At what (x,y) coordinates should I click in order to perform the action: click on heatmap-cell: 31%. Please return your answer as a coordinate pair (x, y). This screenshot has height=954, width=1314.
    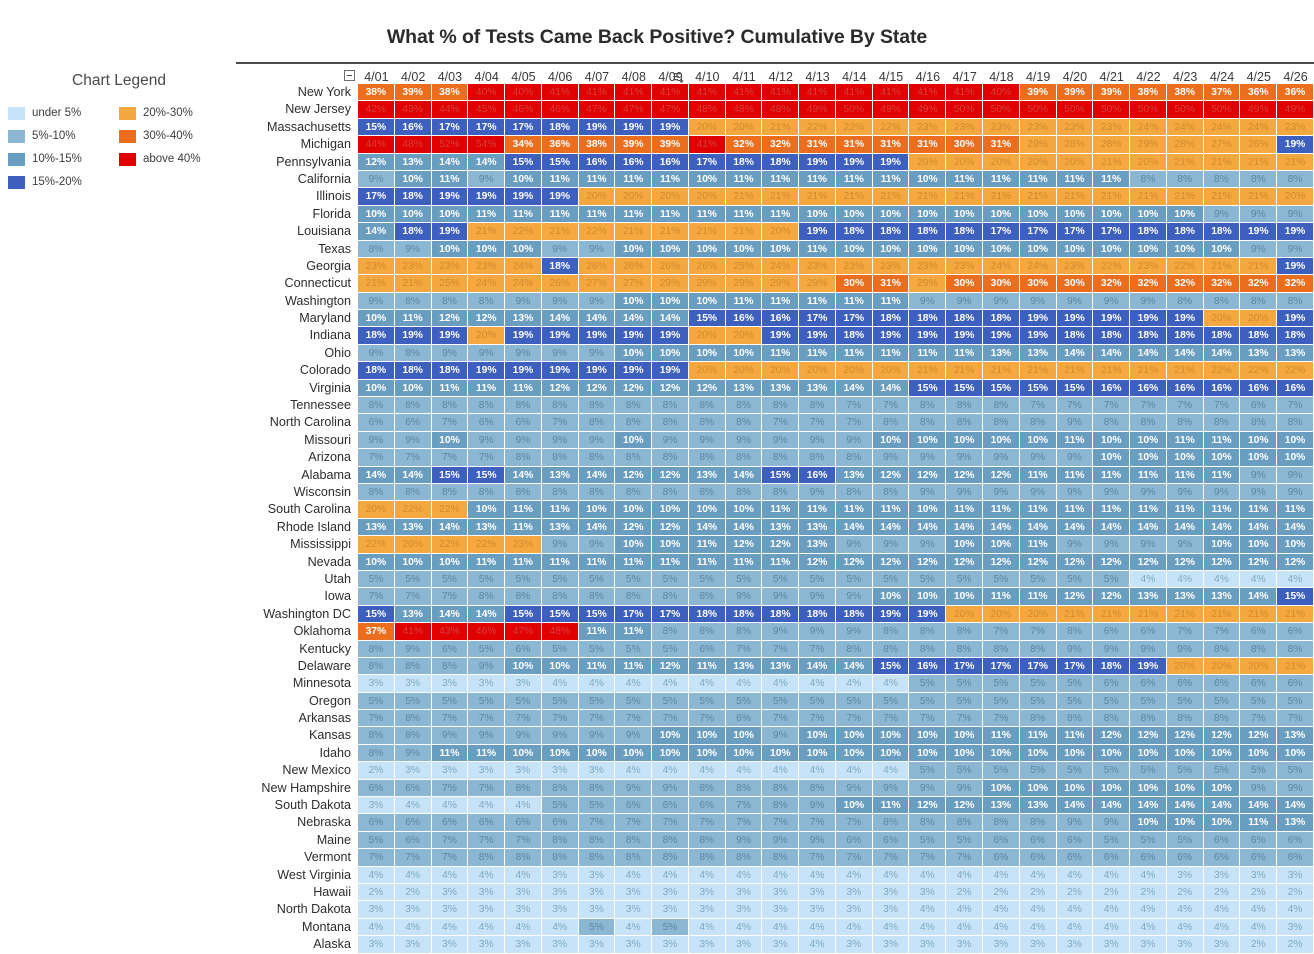
    Looking at the image, I should click on (928, 145).